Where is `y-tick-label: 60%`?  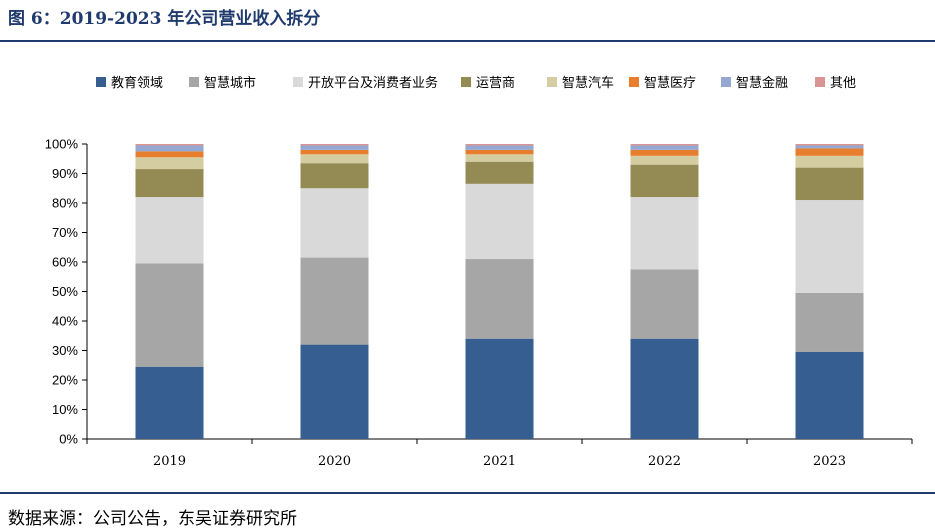
y-tick-label: 60% is located at coordinates (65, 262).